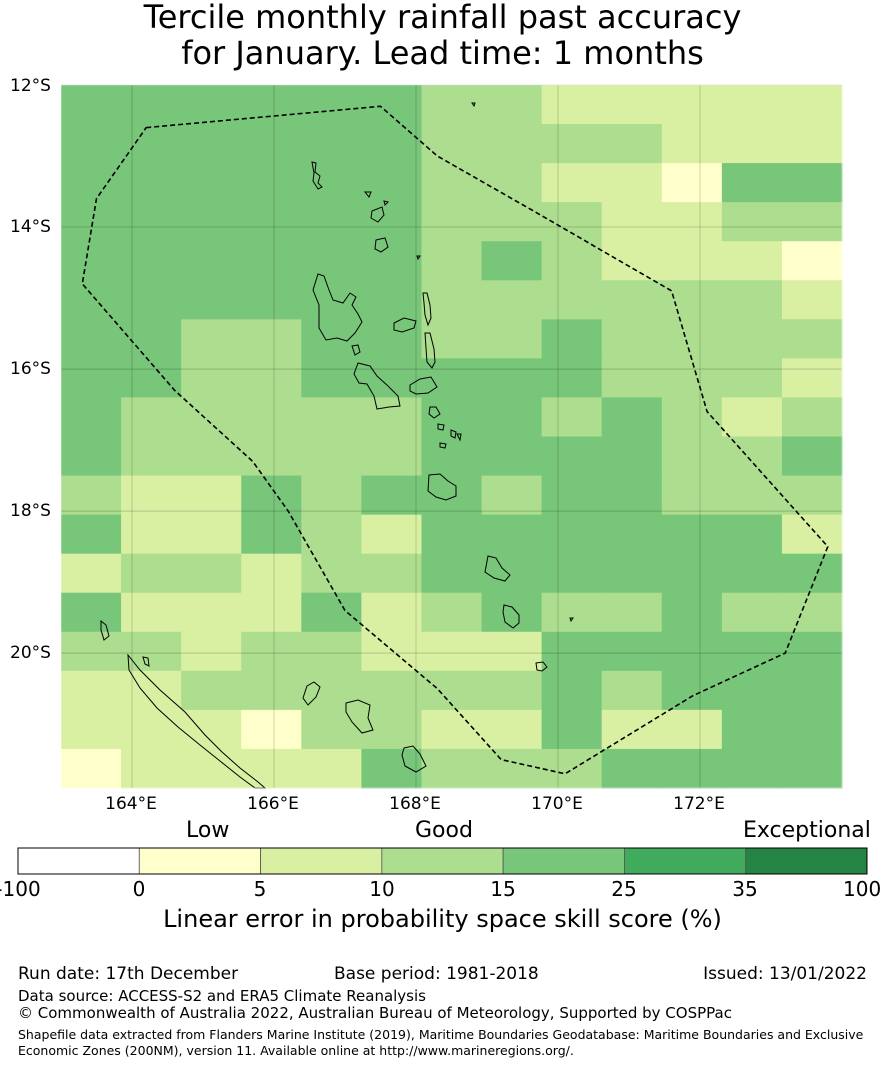 The image size is (885, 1065). I want to click on coastline-maewo, so click(427, 309).